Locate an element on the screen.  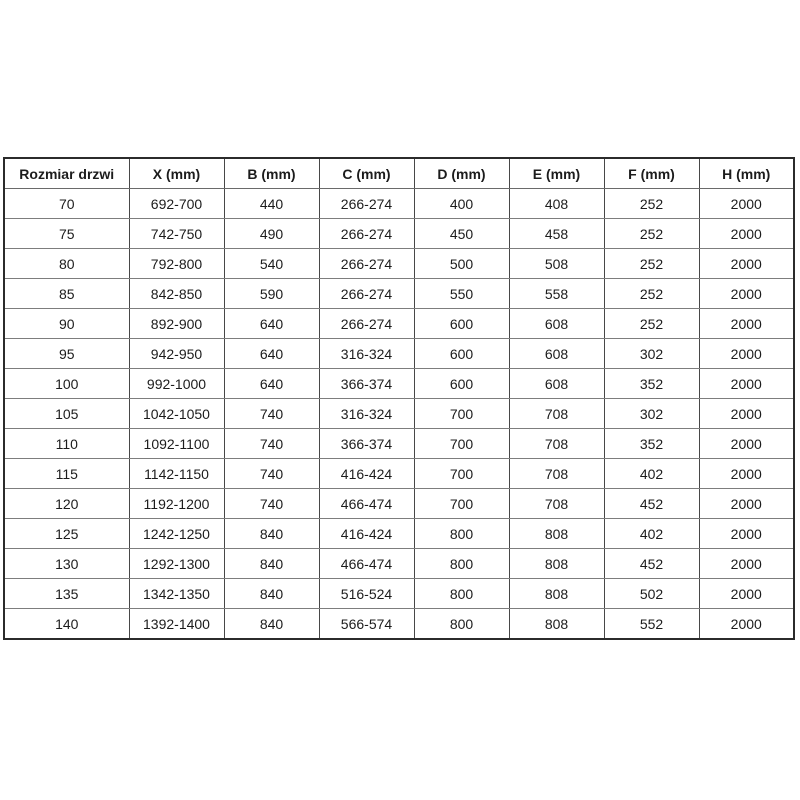
table-row: 90 892-900 640 266-274 600 608 252 2000 is located at coordinates (399, 323).